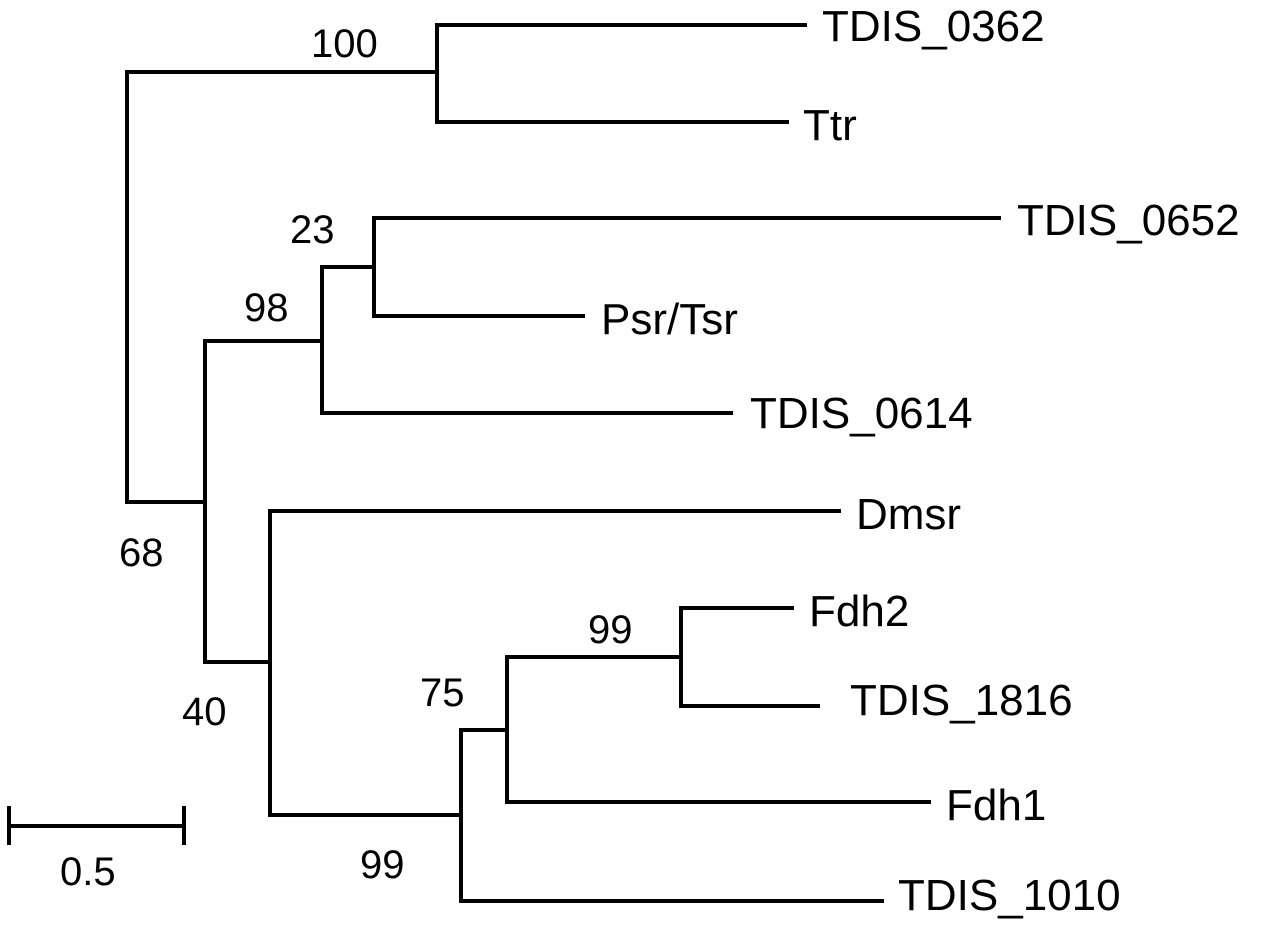  I want to click on support-value-node-99-lower: 99, so click(382, 865).